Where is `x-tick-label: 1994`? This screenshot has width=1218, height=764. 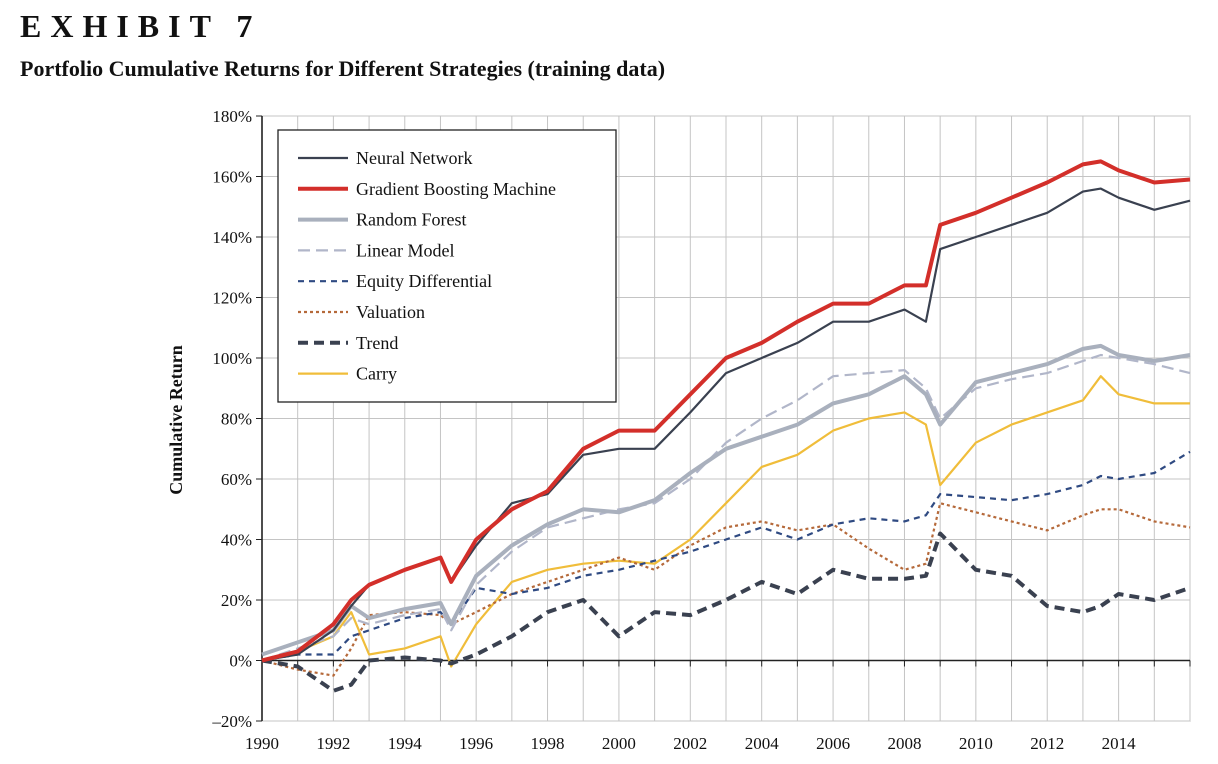
x-tick-label: 1994 is located at coordinates (405, 743).